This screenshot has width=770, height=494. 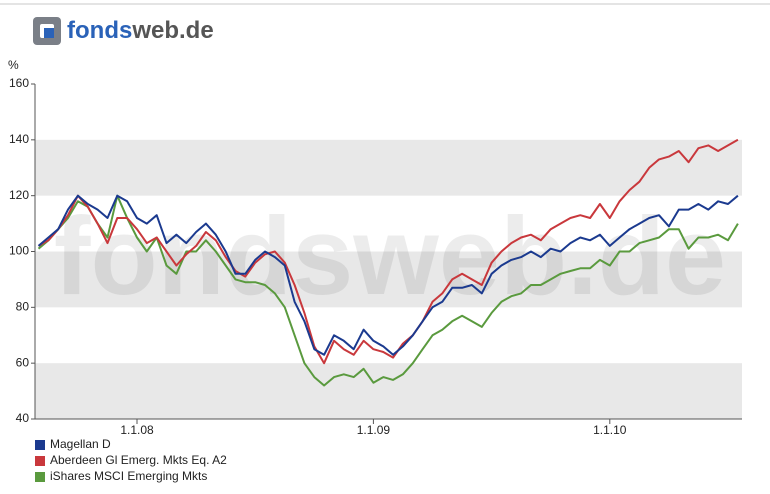 I want to click on logo: fondsweb.de, so click(x=123, y=31).